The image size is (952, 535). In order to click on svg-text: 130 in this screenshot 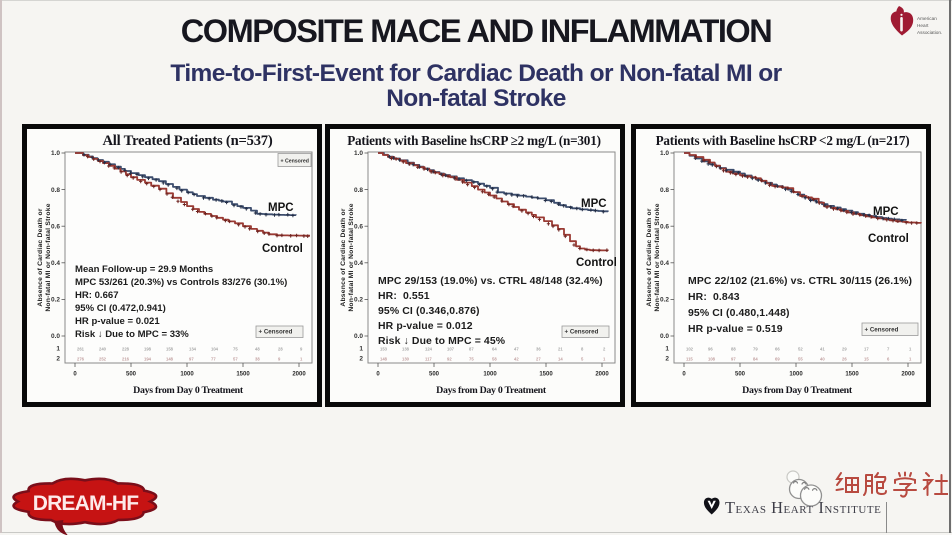, I will do `click(406, 359)`.